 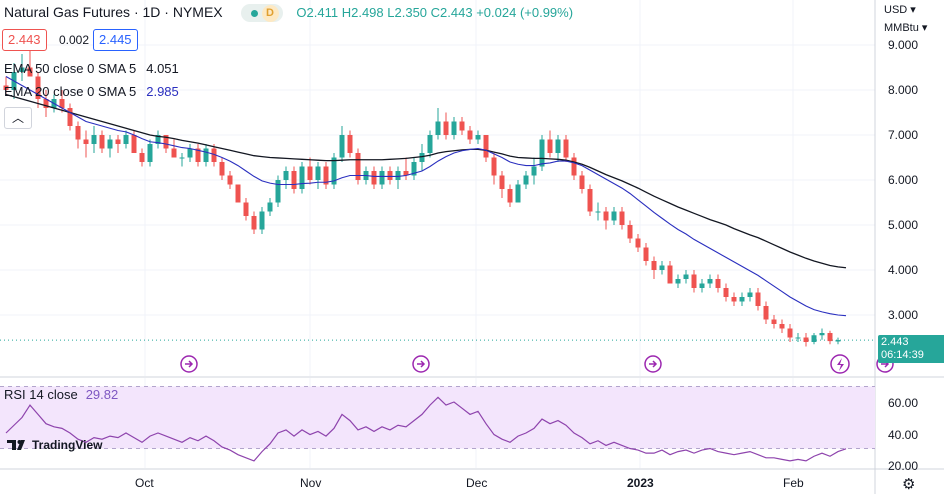 What do you see at coordinates (311, 483) in the screenshot?
I see `time-tick: Nov` at bounding box center [311, 483].